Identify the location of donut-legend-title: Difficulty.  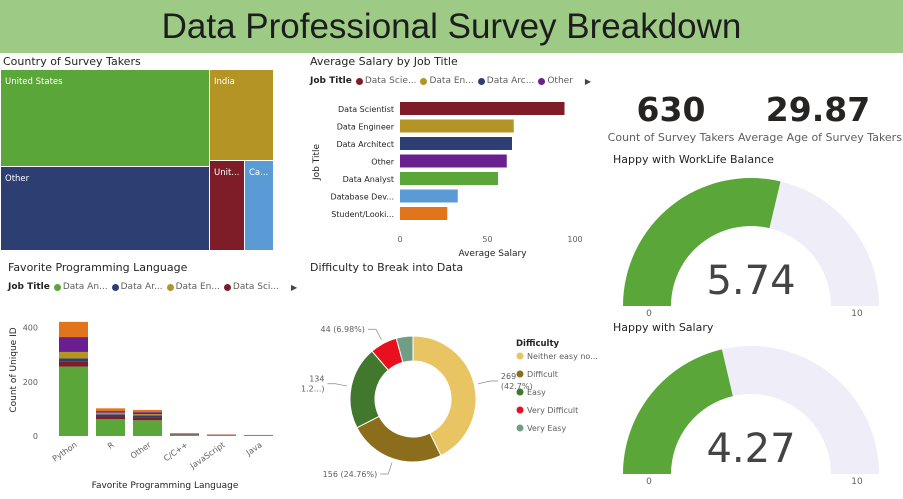
(538, 344).